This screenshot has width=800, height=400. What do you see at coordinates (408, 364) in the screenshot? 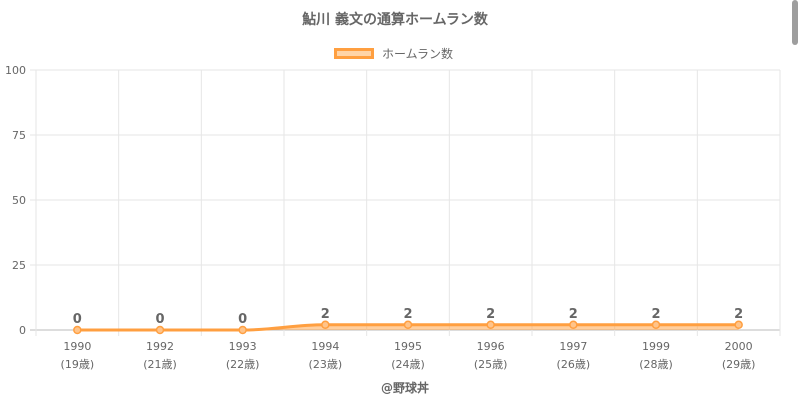
I see `x-tick-sublabel: (24歳)` at bounding box center [408, 364].